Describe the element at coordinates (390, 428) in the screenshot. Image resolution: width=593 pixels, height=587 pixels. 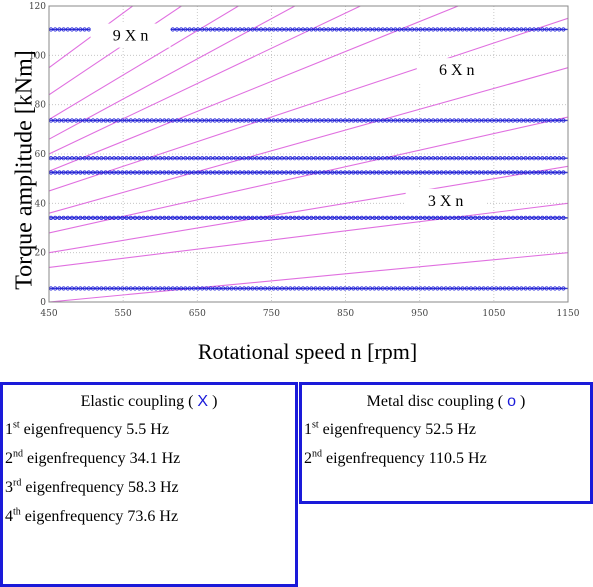
I see `legend-metal-row: 1st eigenfrequency 52.5 Hz` at that location.